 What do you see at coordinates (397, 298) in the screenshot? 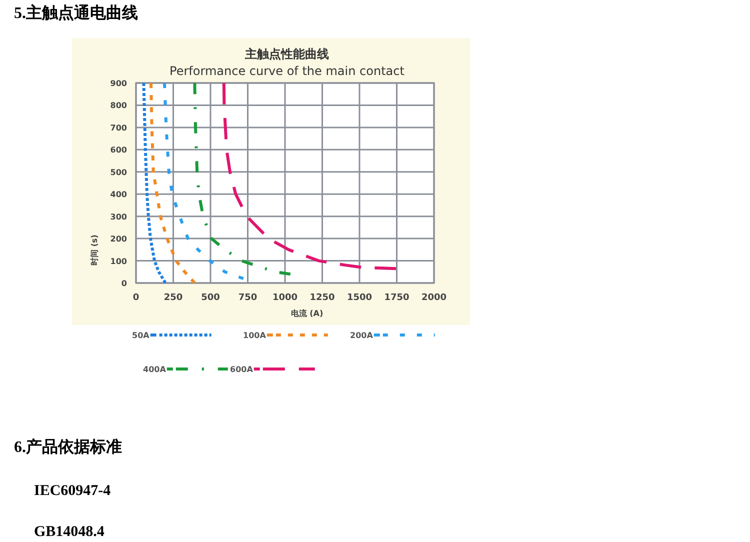
I see `x-tick-label: 1750` at bounding box center [397, 298].